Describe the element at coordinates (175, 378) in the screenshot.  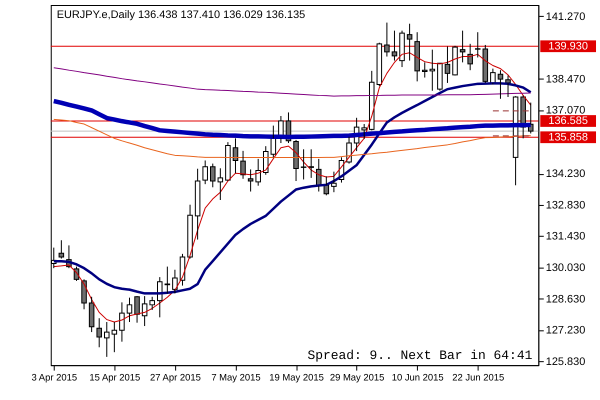
I see `x-tick-label: 27 Apr 2015` at that location.